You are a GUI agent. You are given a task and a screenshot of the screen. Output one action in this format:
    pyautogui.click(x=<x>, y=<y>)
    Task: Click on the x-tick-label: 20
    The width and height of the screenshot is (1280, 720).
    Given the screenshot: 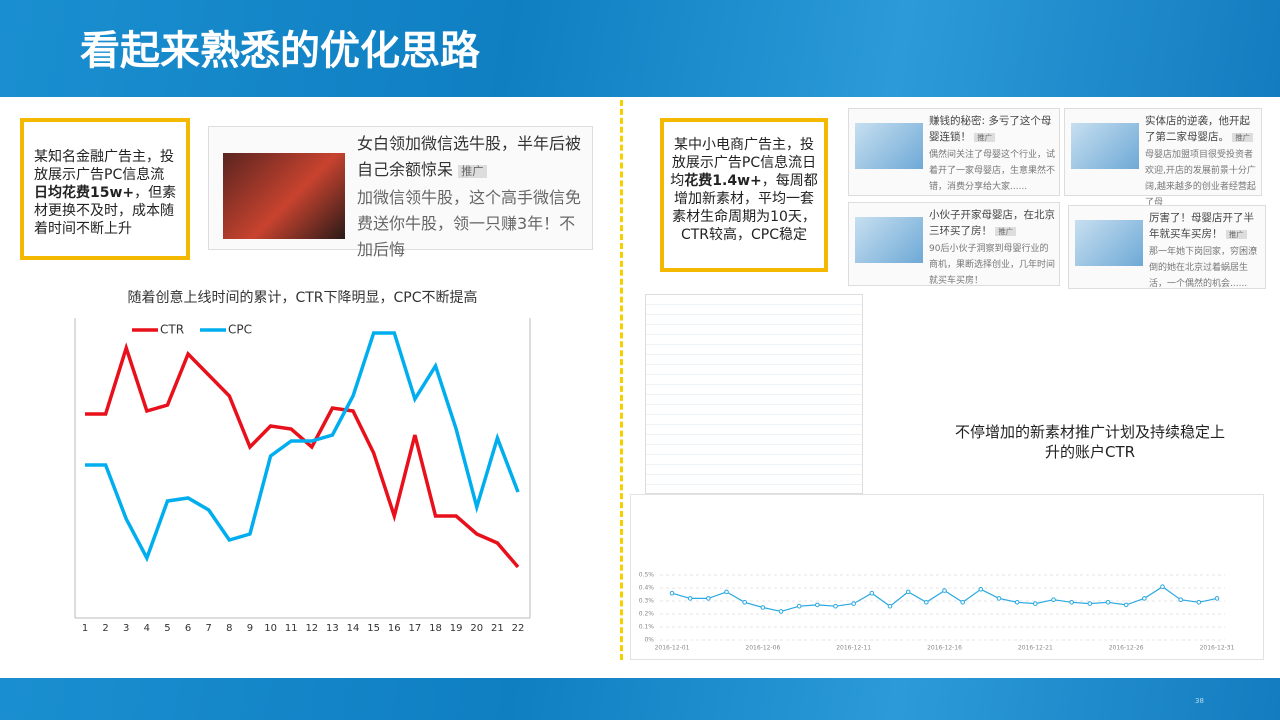 What is the action you would take?
    pyautogui.click(x=476, y=628)
    